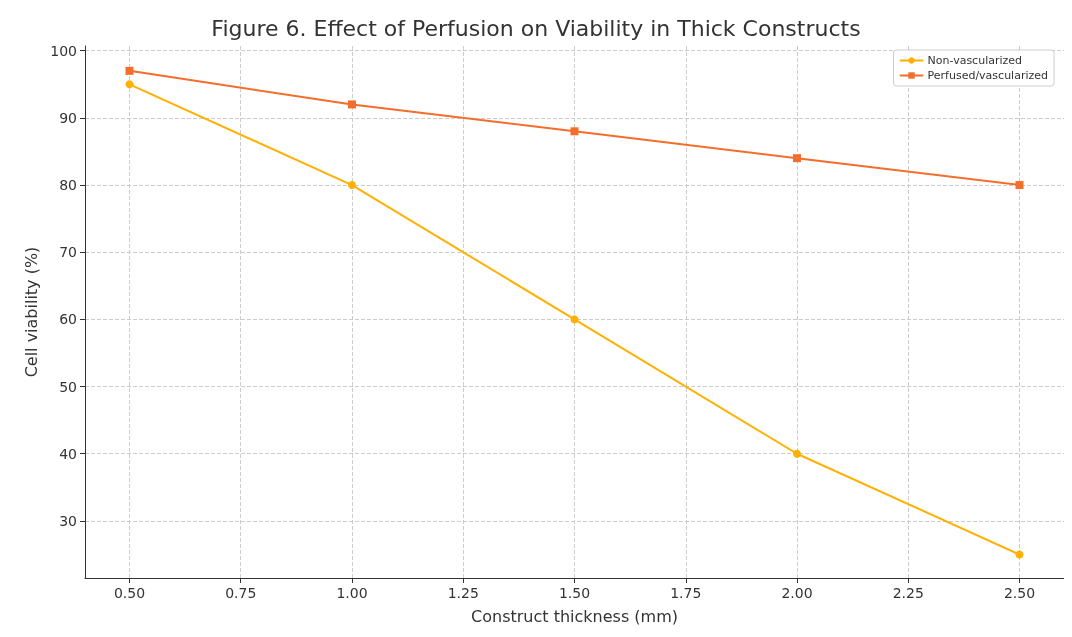 The width and height of the screenshot is (1072, 637). What do you see at coordinates (241, 593) in the screenshot?
I see `x-tick-label: 0.75` at bounding box center [241, 593].